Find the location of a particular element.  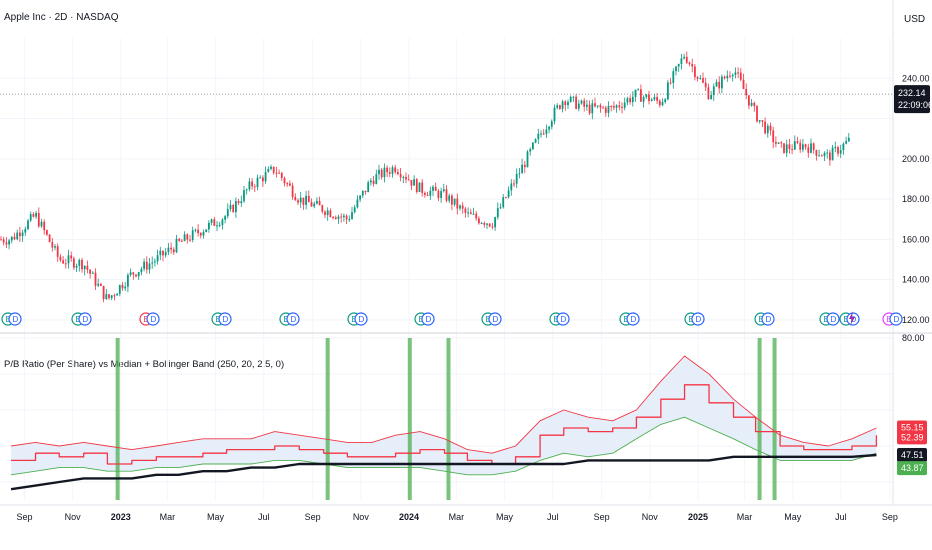

value-badge-text: 43.87 is located at coordinates (912, 468).